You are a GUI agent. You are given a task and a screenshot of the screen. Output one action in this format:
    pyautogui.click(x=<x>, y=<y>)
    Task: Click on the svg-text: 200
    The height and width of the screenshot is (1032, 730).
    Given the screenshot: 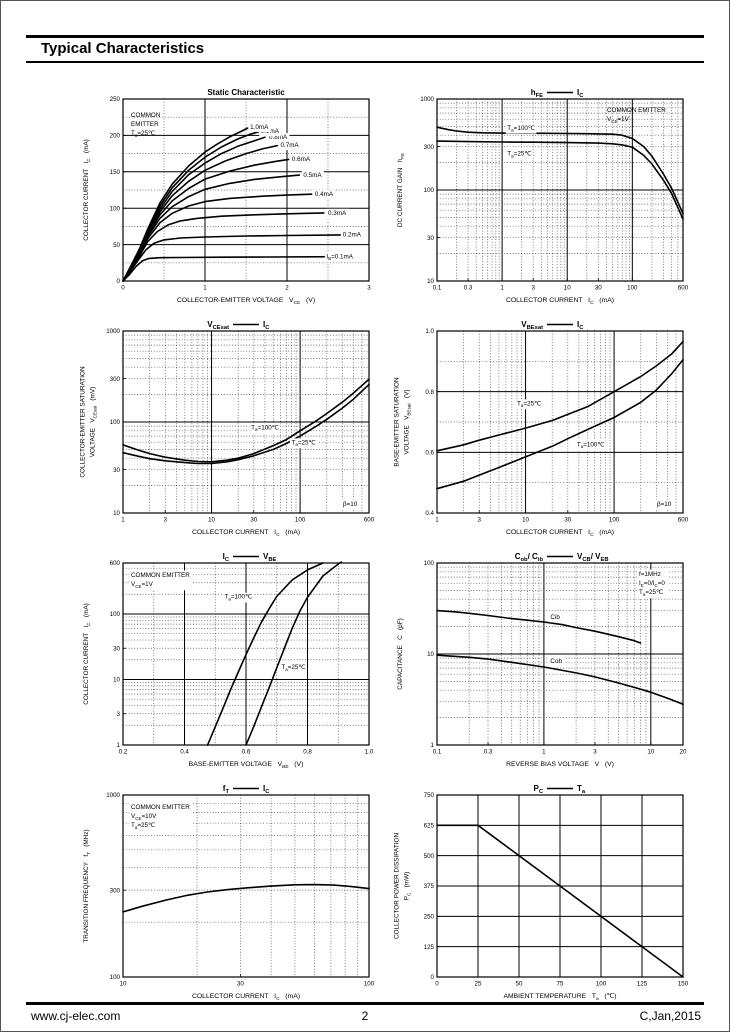 What is the action you would take?
    pyautogui.click(x=115, y=136)
    